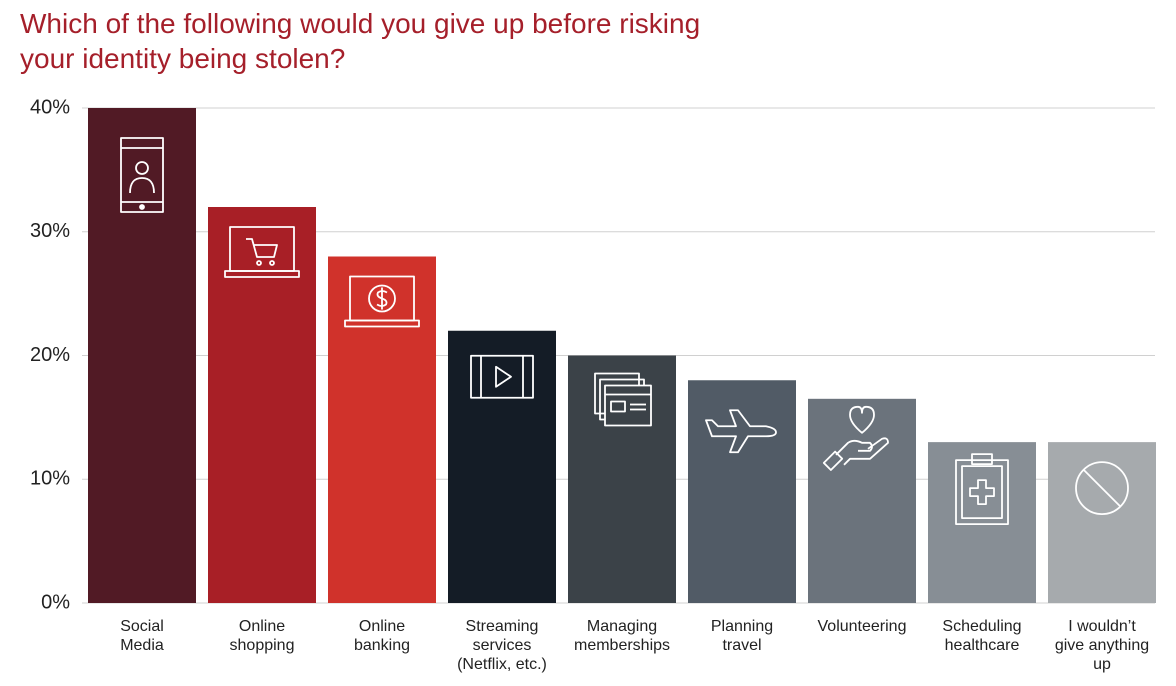 Image resolution: width=1176 pixels, height=686 pixels. What do you see at coordinates (262, 636) in the screenshot?
I see `x-tick-label: Online shopping` at bounding box center [262, 636].